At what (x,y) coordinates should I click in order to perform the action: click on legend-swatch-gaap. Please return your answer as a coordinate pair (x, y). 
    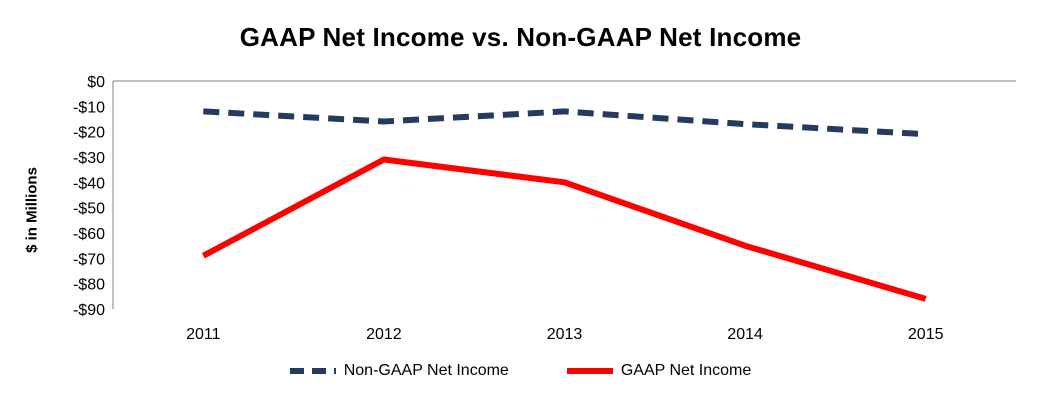
    Looking at the image, I should click on (589, 371).